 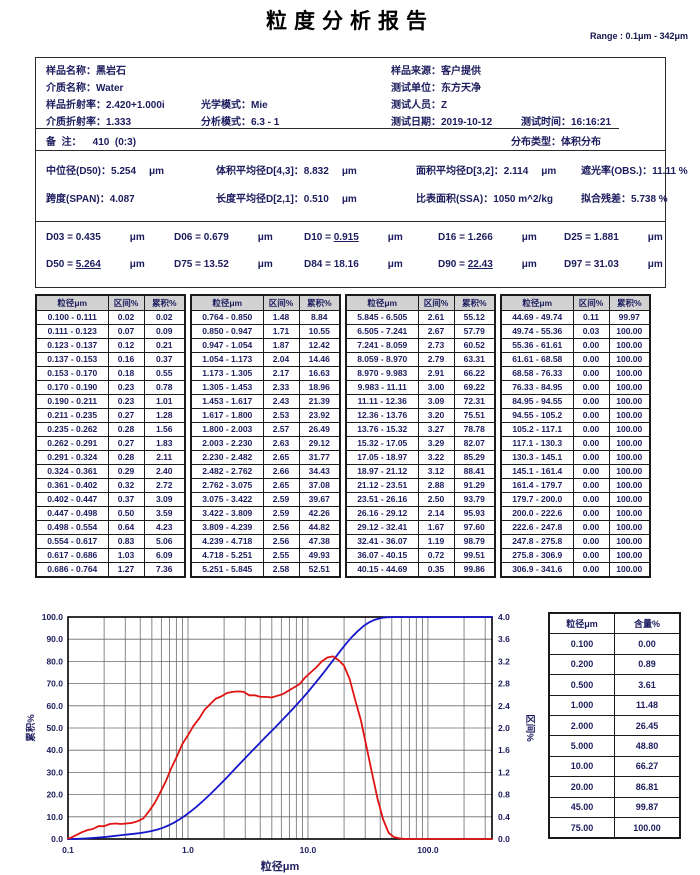 What do you see at coordinates (537, 331) in the screenshot?
I see `size-range-cell: 49.74 - 55.36` at bounding box center [537, 331].